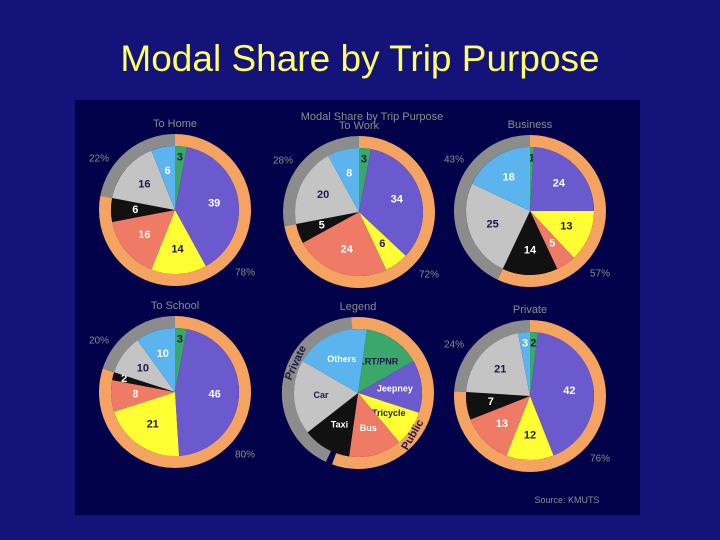  Describe the element at coordinates (454, 345) in the screenshot. I see `ring-label-private: 24%` at that location.